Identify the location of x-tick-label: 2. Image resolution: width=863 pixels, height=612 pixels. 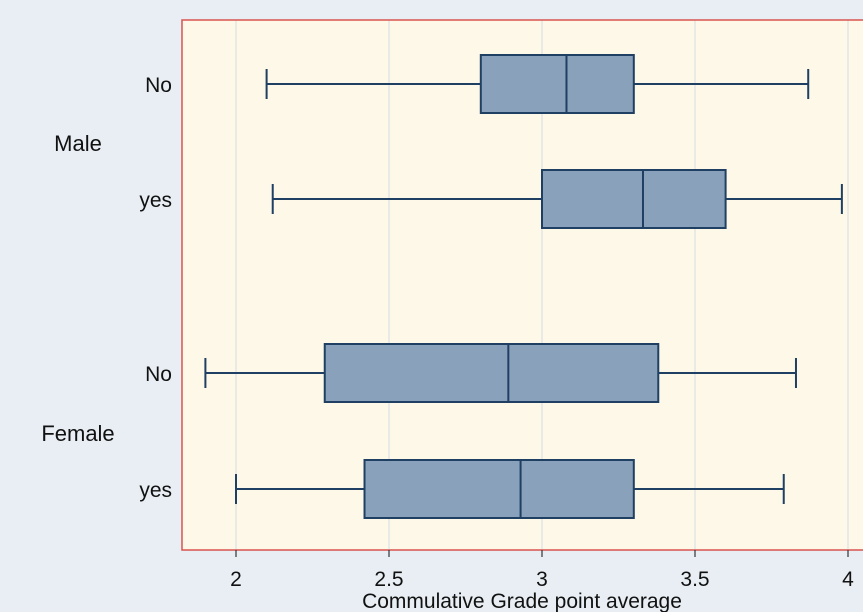
(236, 579).